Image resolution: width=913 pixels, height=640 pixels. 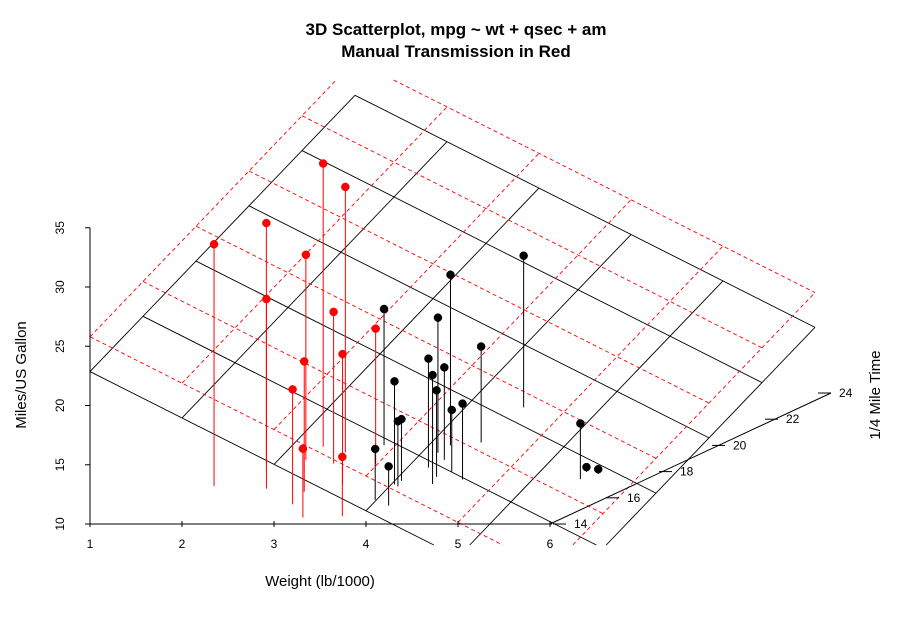 What do you see at coordinates (846, 393) in the screenshot?
I see `y-tick-label: 24` at bounding box center [846, 393].